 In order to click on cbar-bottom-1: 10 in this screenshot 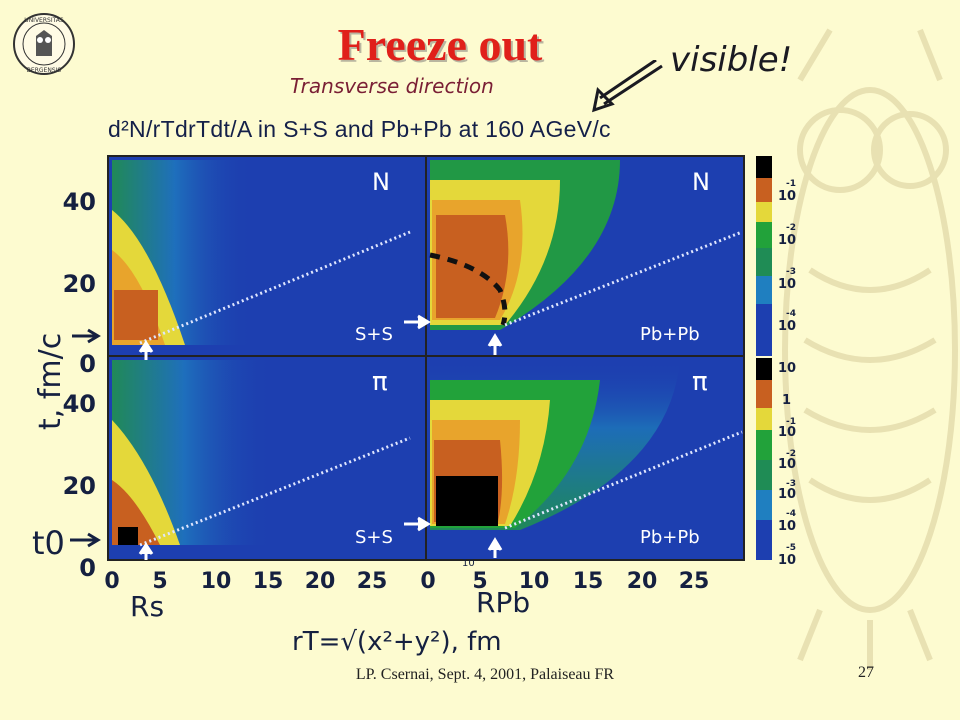, I will do `click(787, 368)`.